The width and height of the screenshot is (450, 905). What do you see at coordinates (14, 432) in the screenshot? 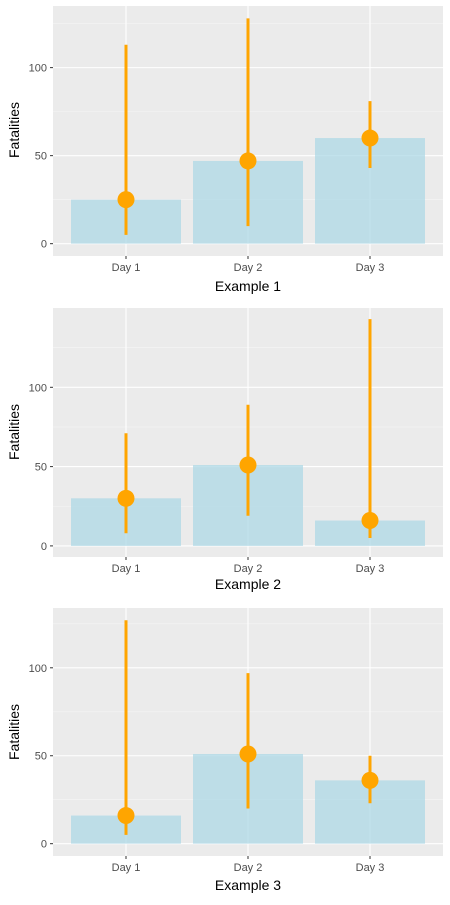
I see `y-axis-title-2: Fatalities` at bounding box center [14, 432].